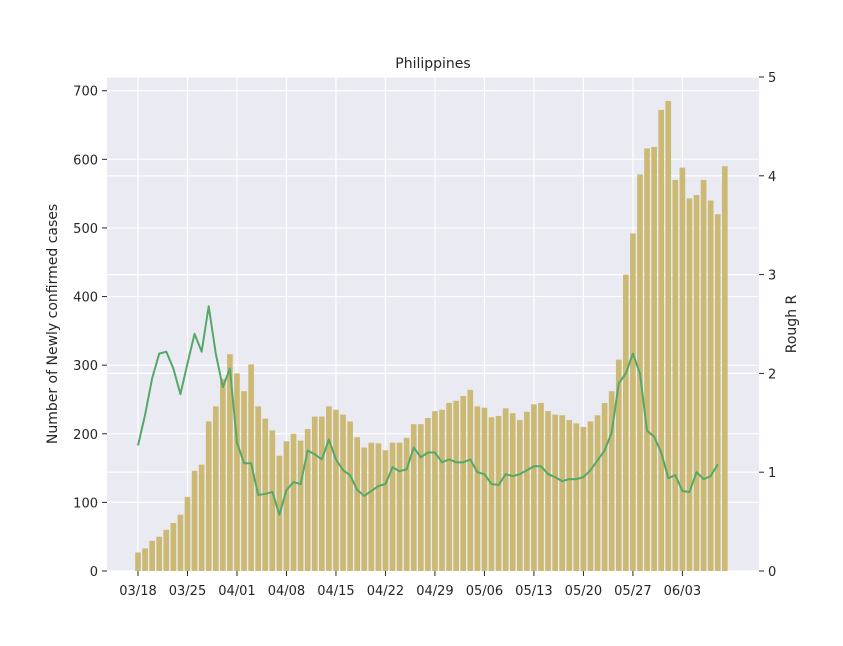 The width and height of the screenshot is (843, 646). Describe the element at coordinates (434, 591) in the screenshot. I see `x-tick-label: 04/29` at that location.